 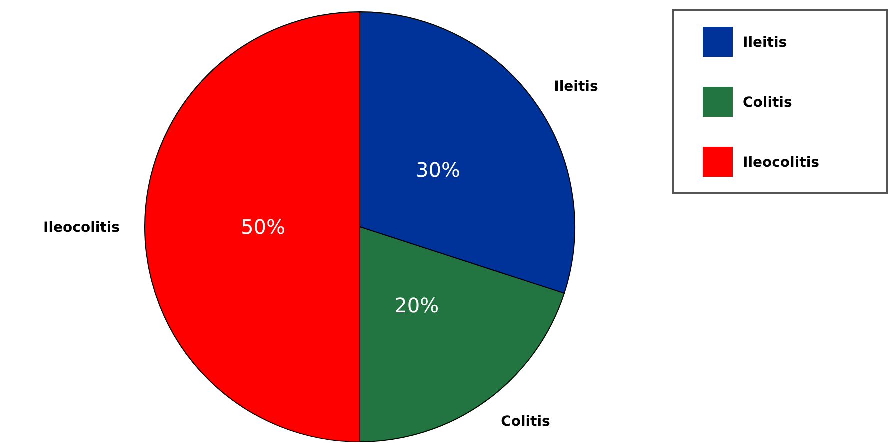 I want to click on legend-label: Ileitis, so click(x=765, y=42).